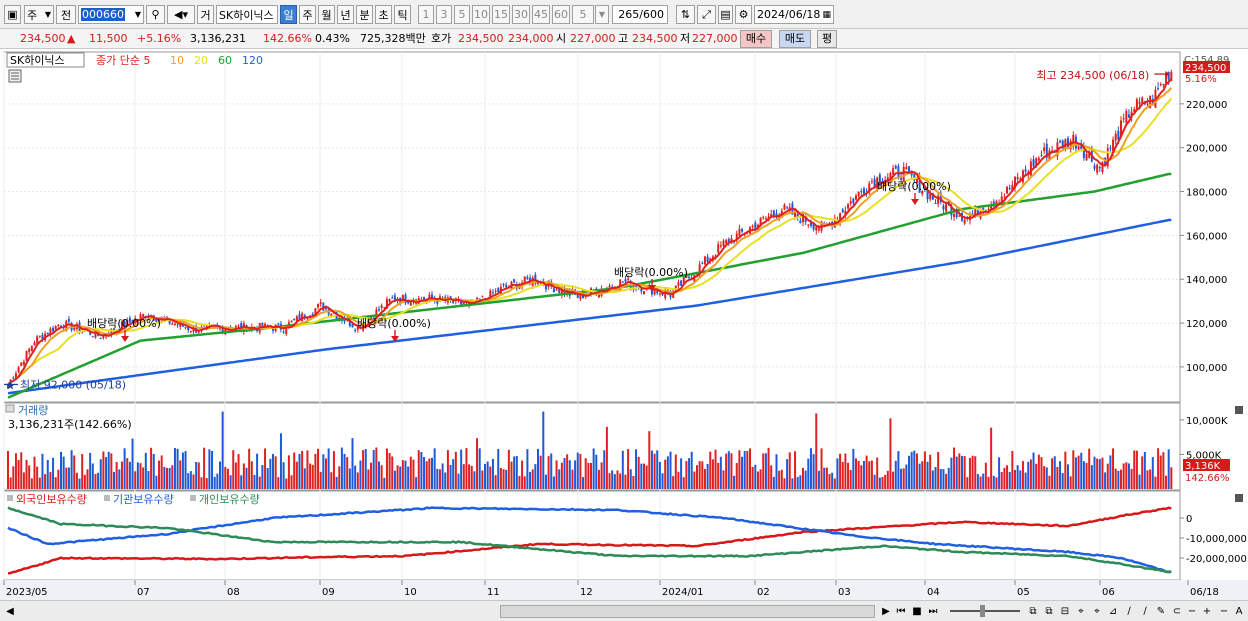 This screenshot has width=1248, height=621. What do you see at coordinates (1224, 611) in the screenshot?
I see `reset-icon: −` at bounding box center [1224, 611].